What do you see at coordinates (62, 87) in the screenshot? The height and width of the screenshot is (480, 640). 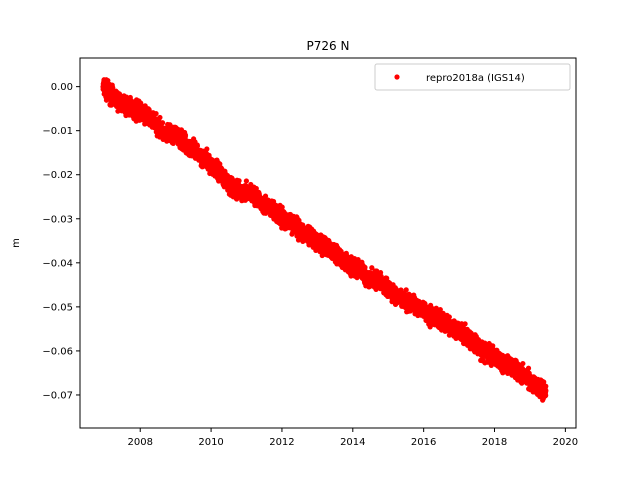 I see `y-tick-label: 0.00` at bounding box center [62, 87].